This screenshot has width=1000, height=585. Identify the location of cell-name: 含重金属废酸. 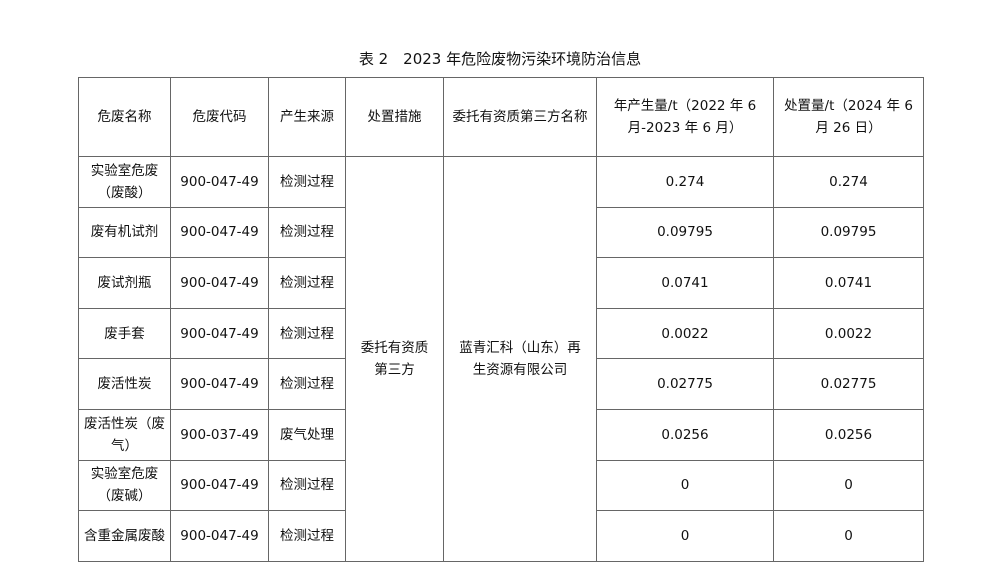
(124, 536).